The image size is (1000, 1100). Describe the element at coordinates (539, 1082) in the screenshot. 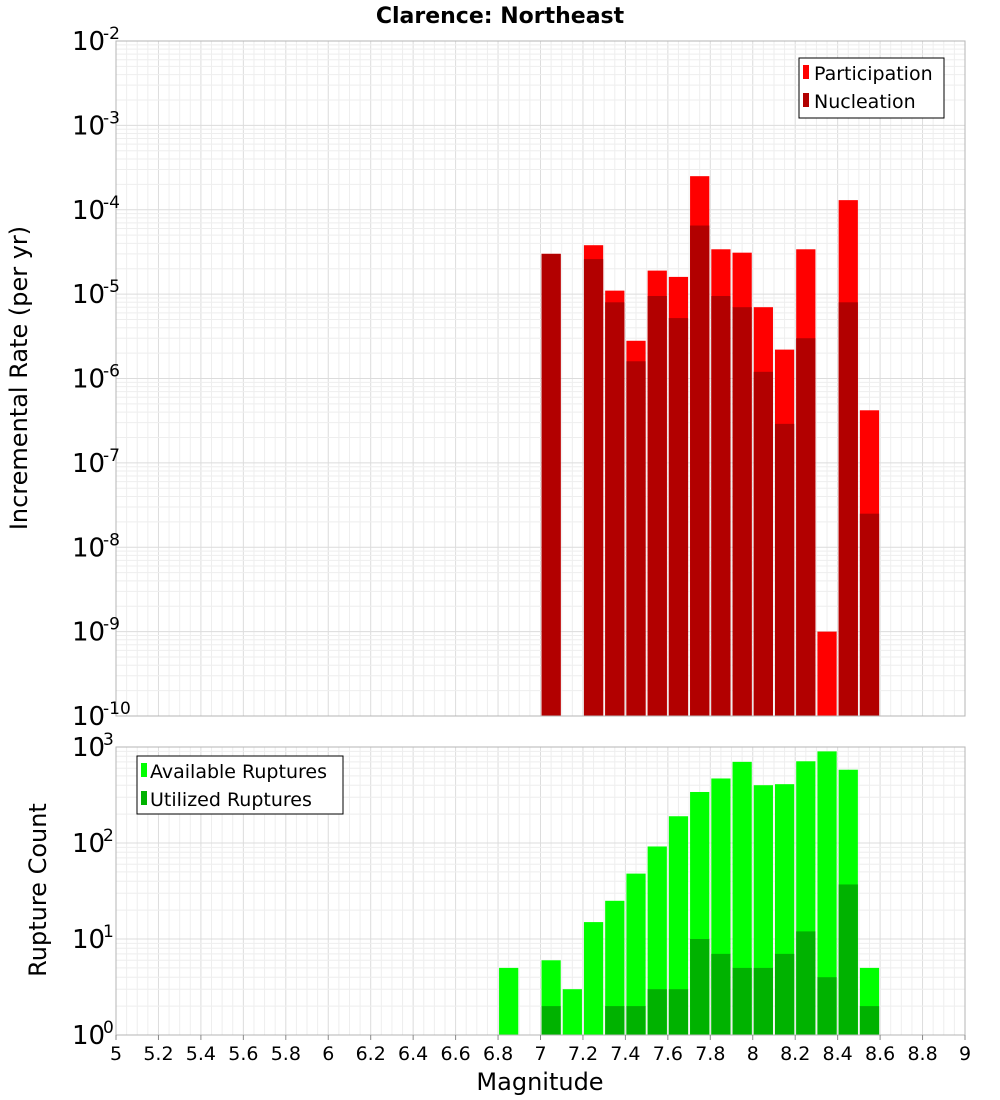

I see `x-axis-label: Magnitude` at that location.